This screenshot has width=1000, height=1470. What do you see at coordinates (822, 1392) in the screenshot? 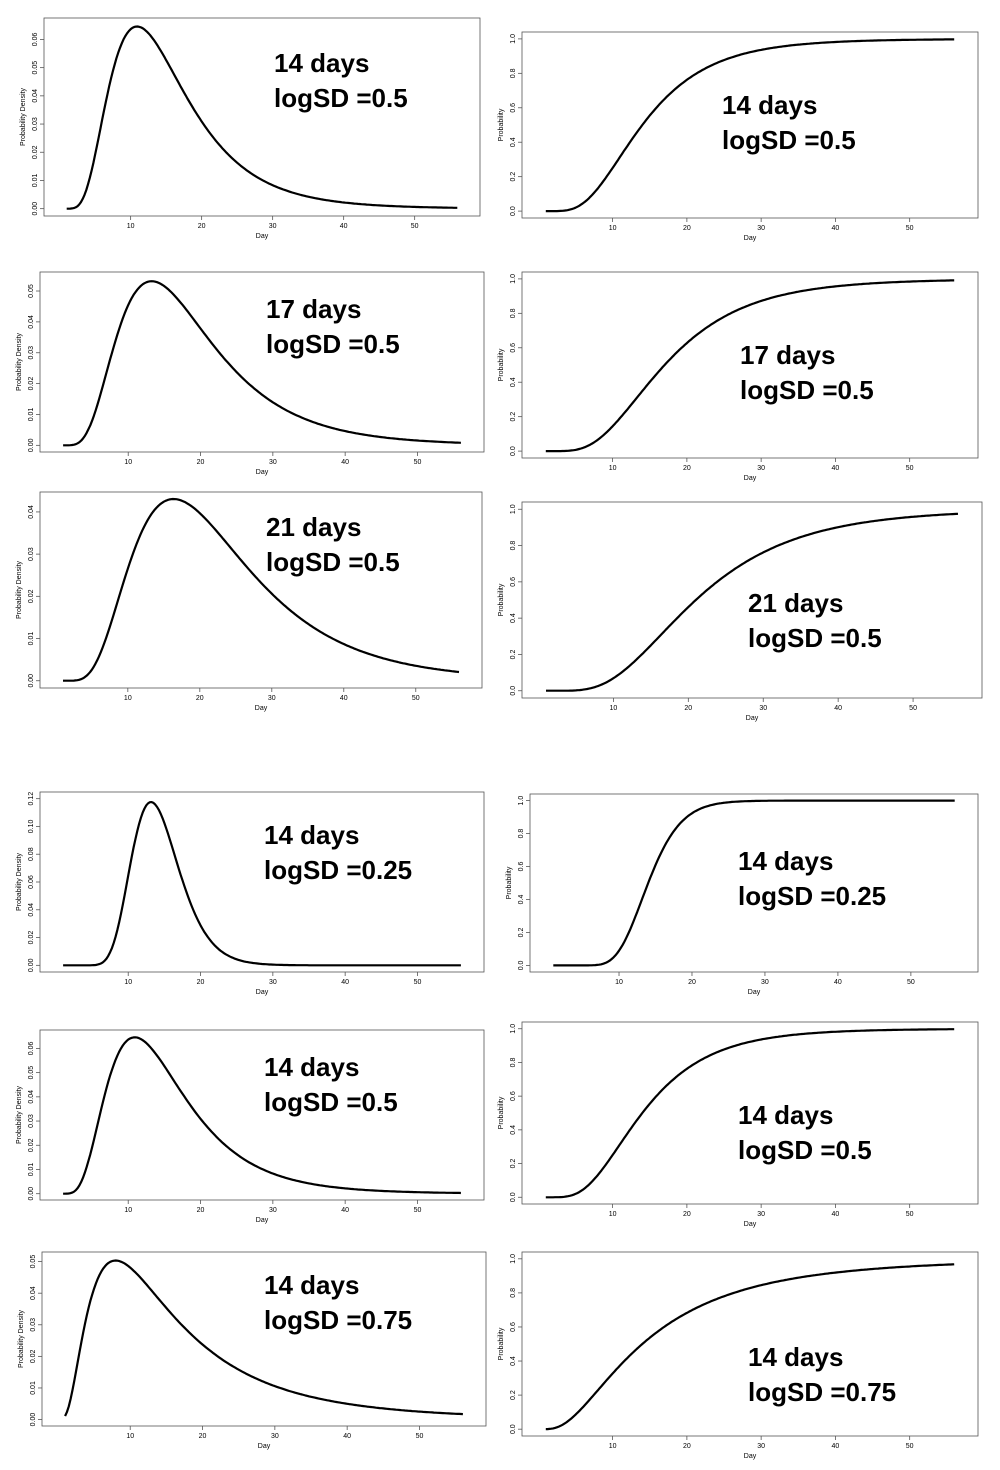
I see `annotation-logsd: logSD =0.75` at bounding box center [822, 1392].